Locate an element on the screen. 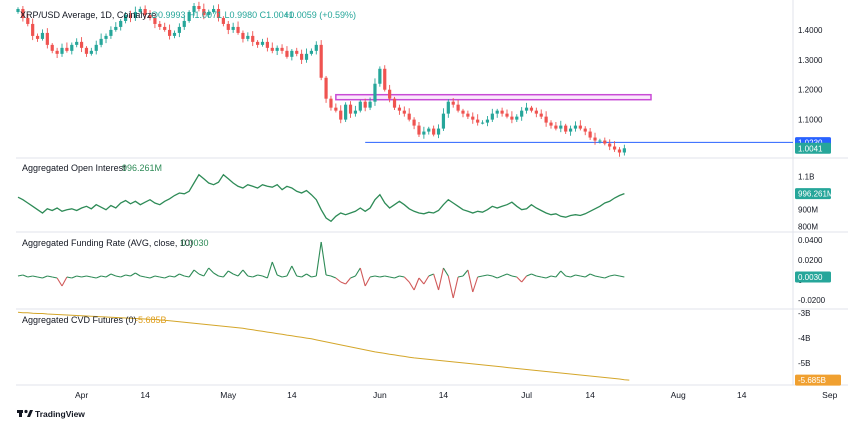 The height and width of the screenshot is (423, 860). value-tag-label: -5.685B is located at coordinates (812, 380).